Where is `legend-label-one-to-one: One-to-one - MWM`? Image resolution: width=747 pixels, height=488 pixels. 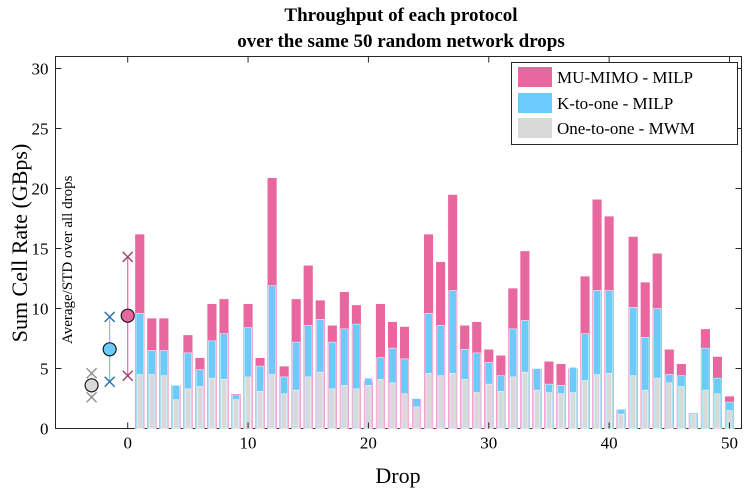 legend-label-one-to-one: One-to-one - MWM is located at coordinates (626, 128).